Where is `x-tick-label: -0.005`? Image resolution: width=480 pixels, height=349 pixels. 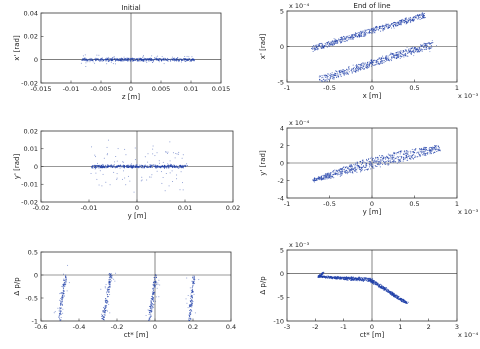
x-tick-label: -0.005 is located at coordinates (101, 89).